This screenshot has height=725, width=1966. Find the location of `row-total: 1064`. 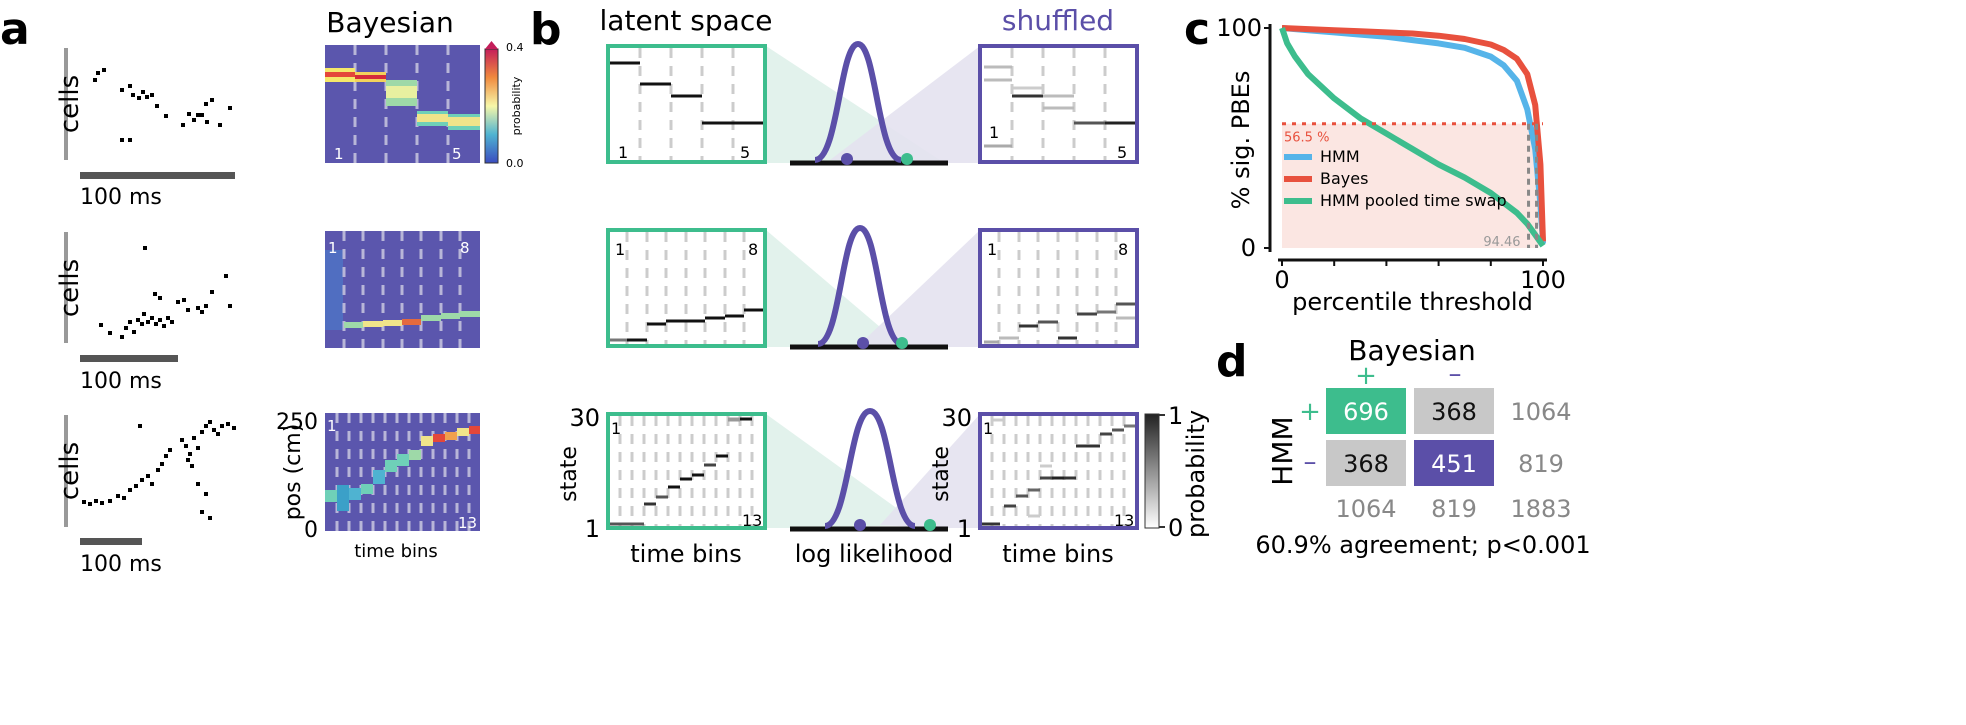

row-total: 1064 is located at coordinates (1540, 412).